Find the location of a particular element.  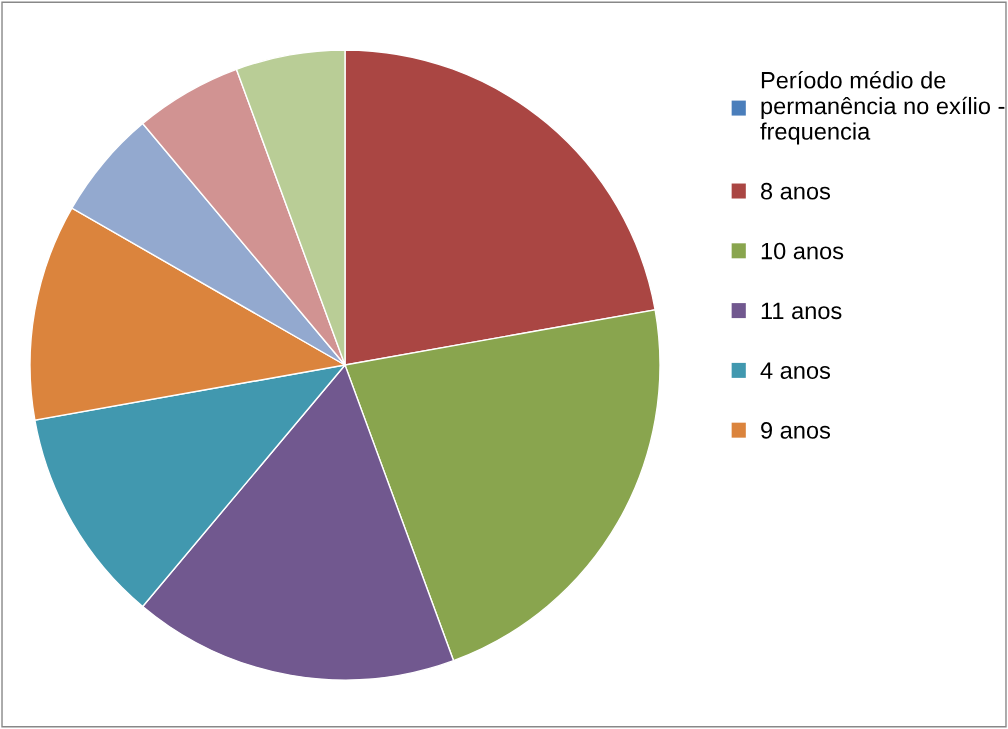

legend-label: 8 anos is located at coordinates (796, 191).